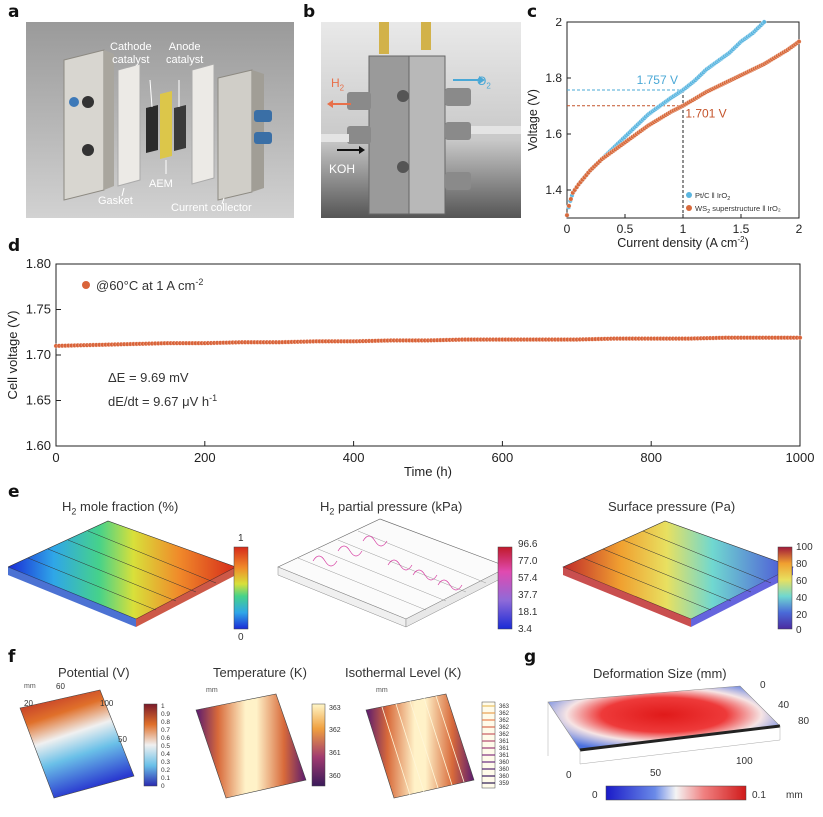 The width and height of the screenshot is (823, 817). What do you see at coordinates (122, 739) in the screenshot?
I see `potential-axis-50: 50` at bounding box center [122, 739].